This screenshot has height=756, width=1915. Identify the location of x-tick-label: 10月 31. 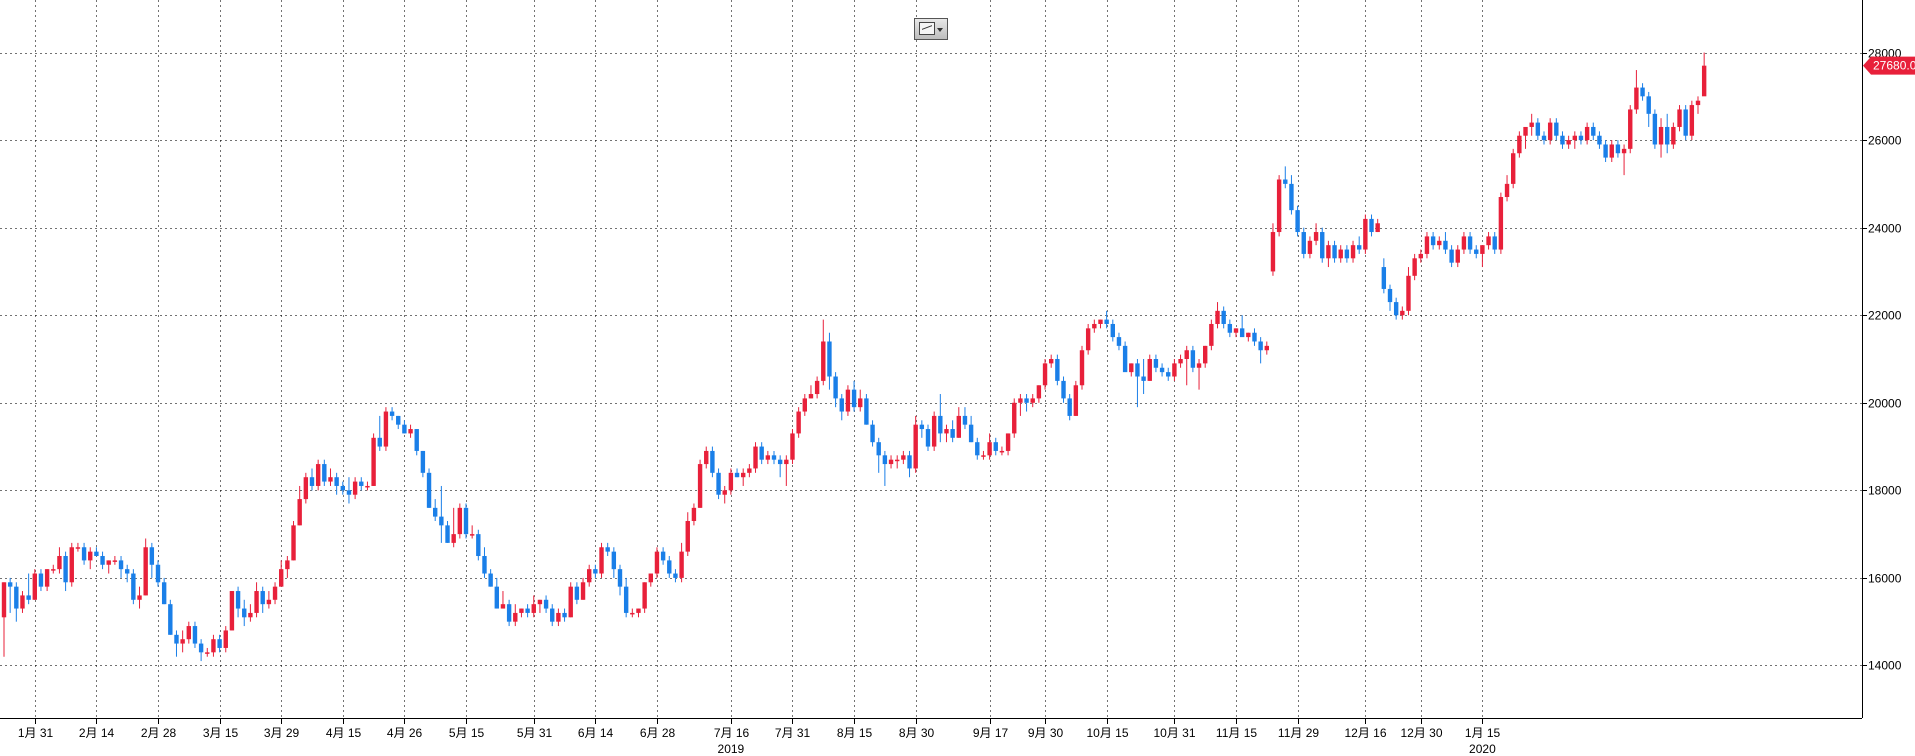
(1174, 733).